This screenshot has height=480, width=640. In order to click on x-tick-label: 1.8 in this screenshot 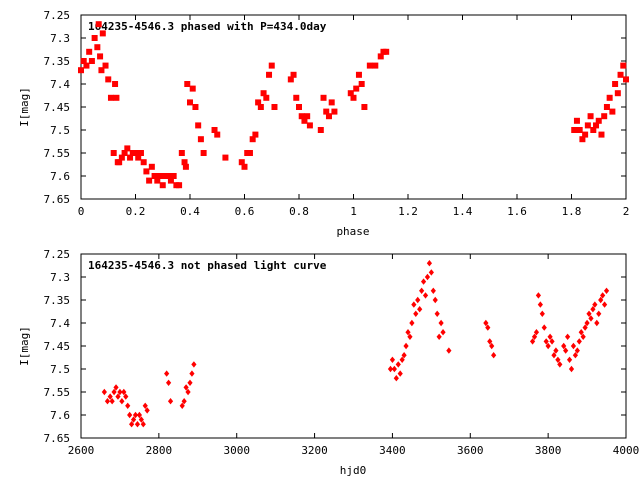, I will do `click(572, 211)`.